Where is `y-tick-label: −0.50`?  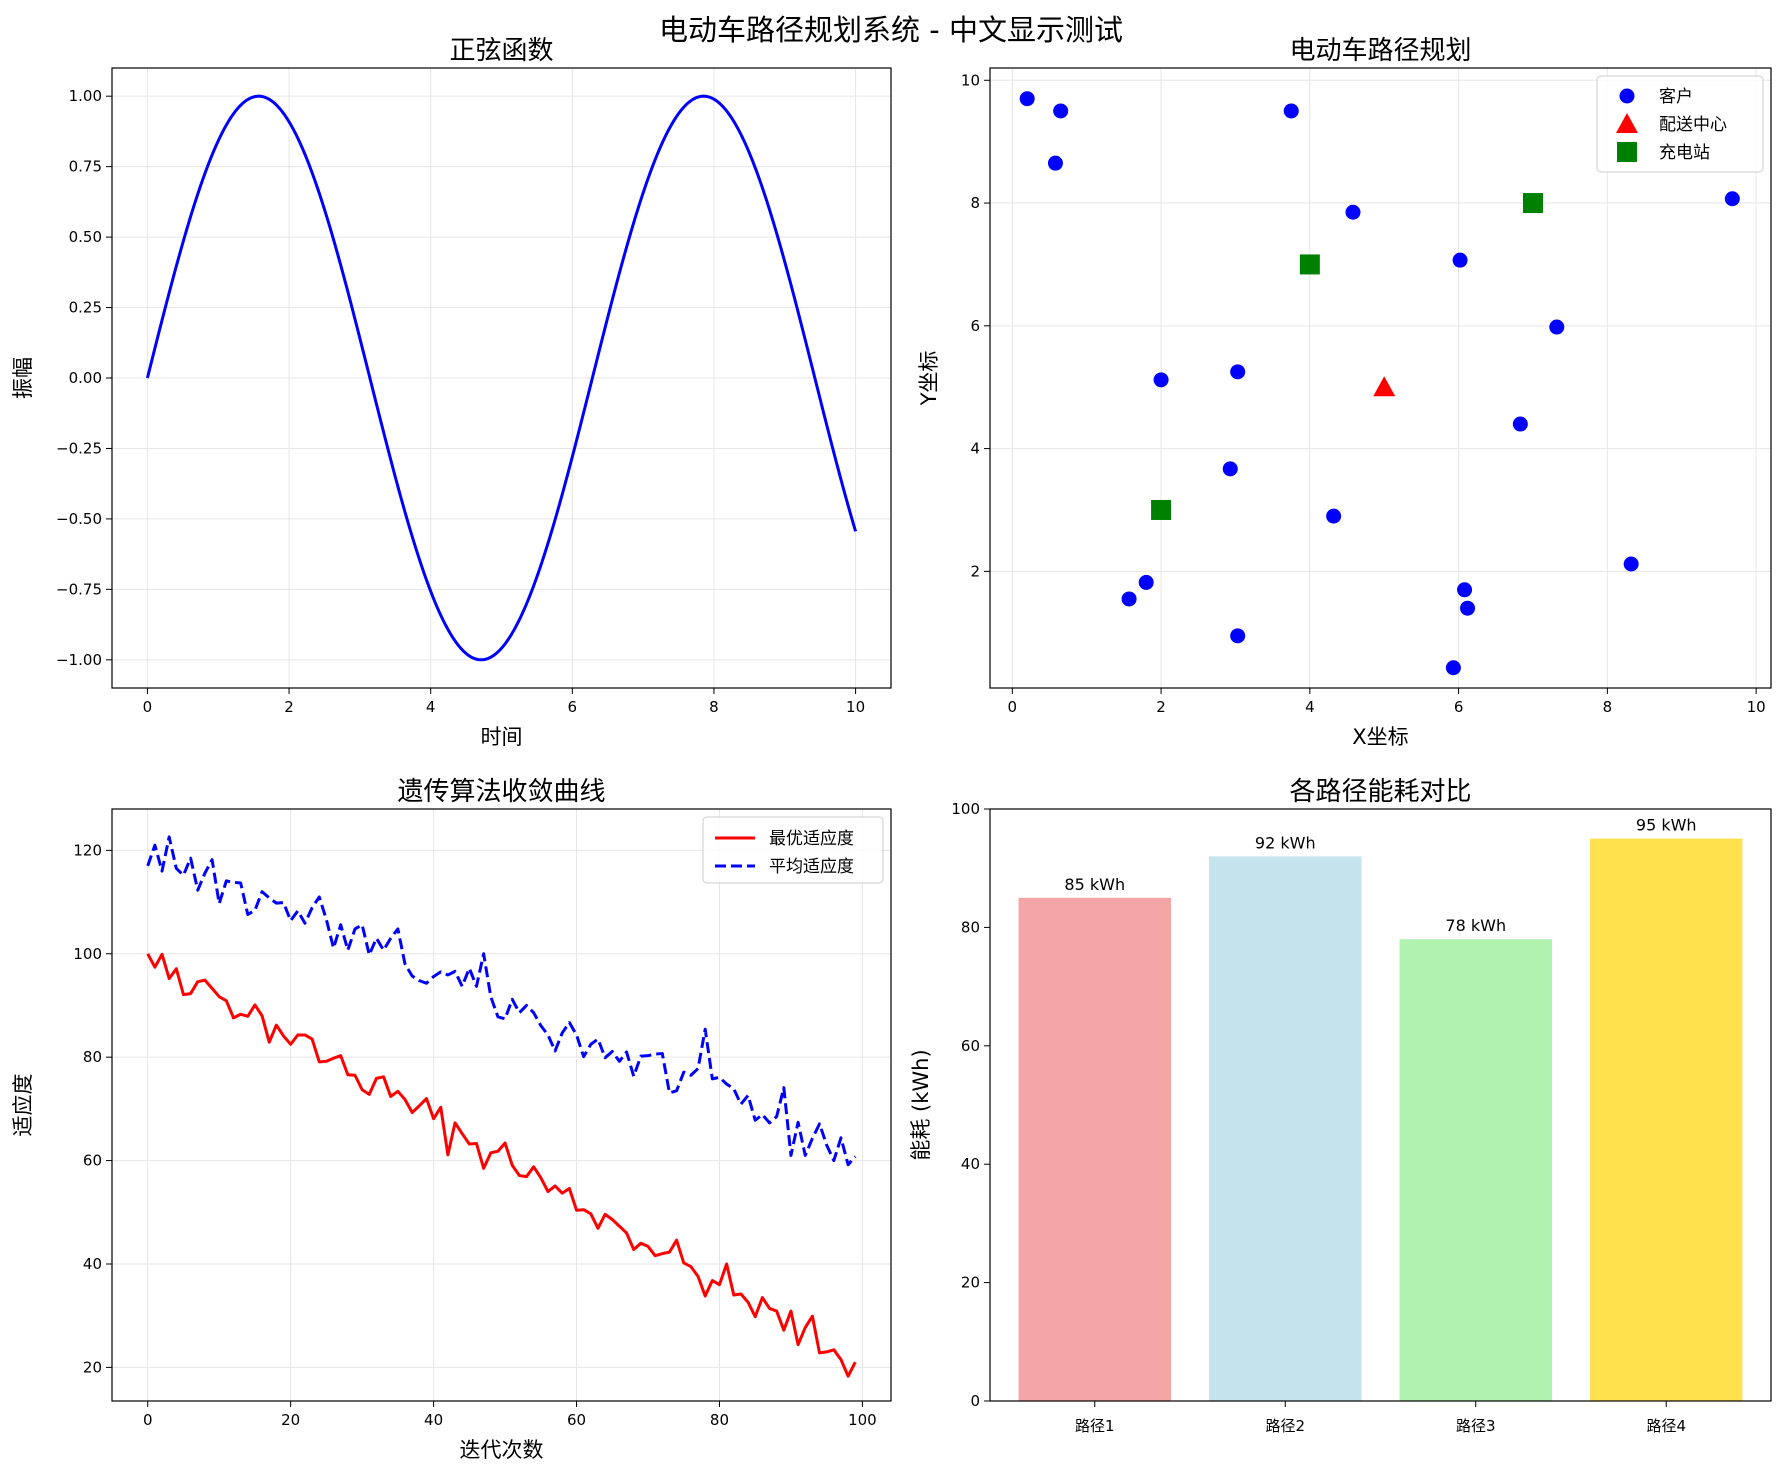 y-tick-label: −0.50 is located at coordinates (79, 519).